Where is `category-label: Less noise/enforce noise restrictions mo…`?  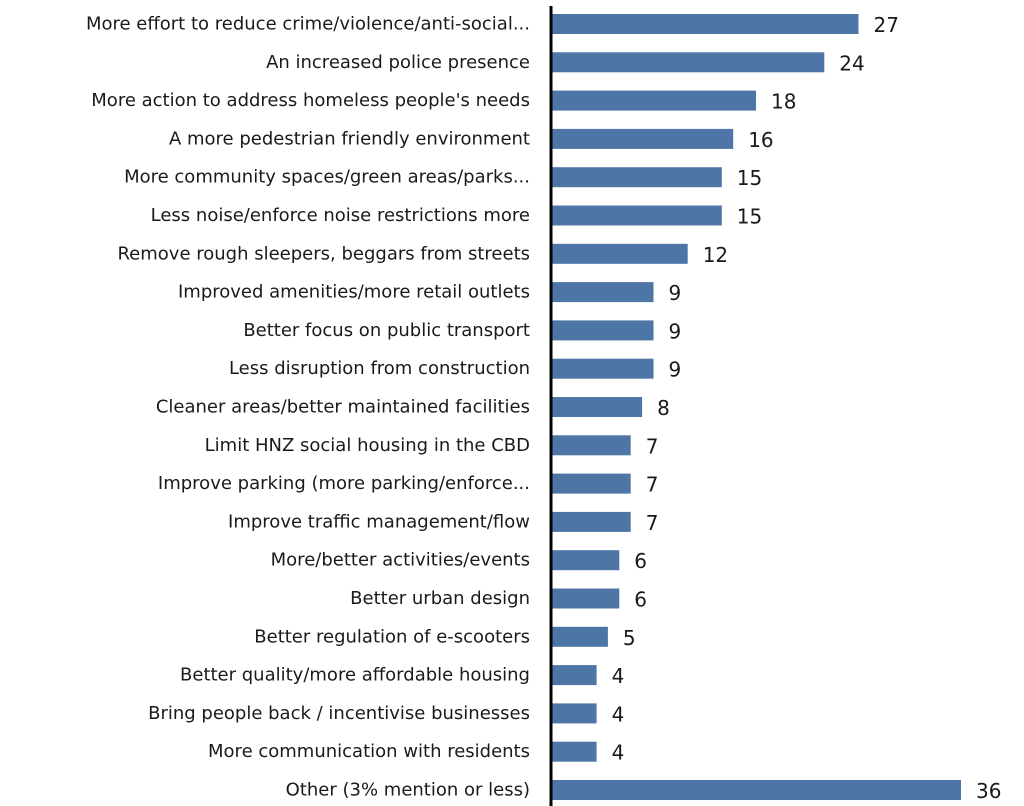
category-label: Less noise/enforce noise restrictions mo… is located at coordinates (340, 215).